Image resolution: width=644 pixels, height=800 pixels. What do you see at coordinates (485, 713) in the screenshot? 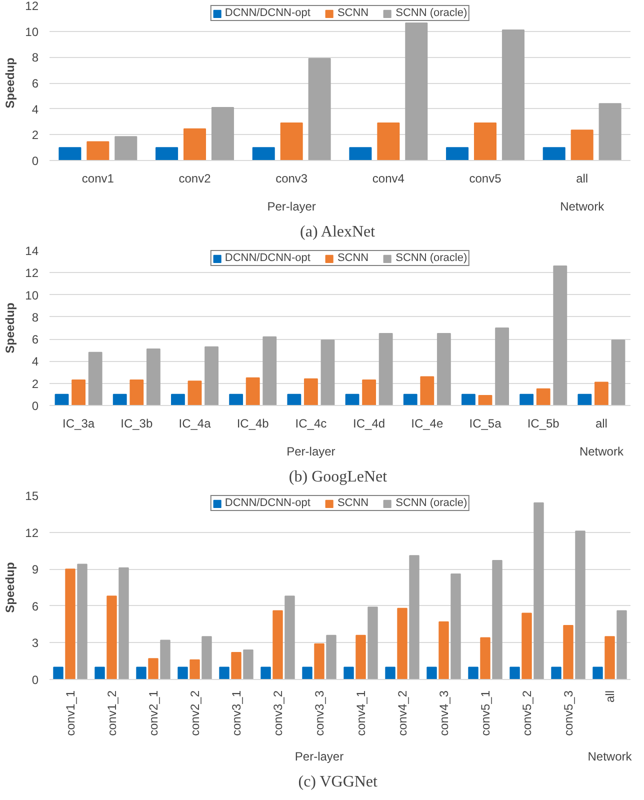
I see `x-tick-label: conv5_1` at bounding box center [485, 713].